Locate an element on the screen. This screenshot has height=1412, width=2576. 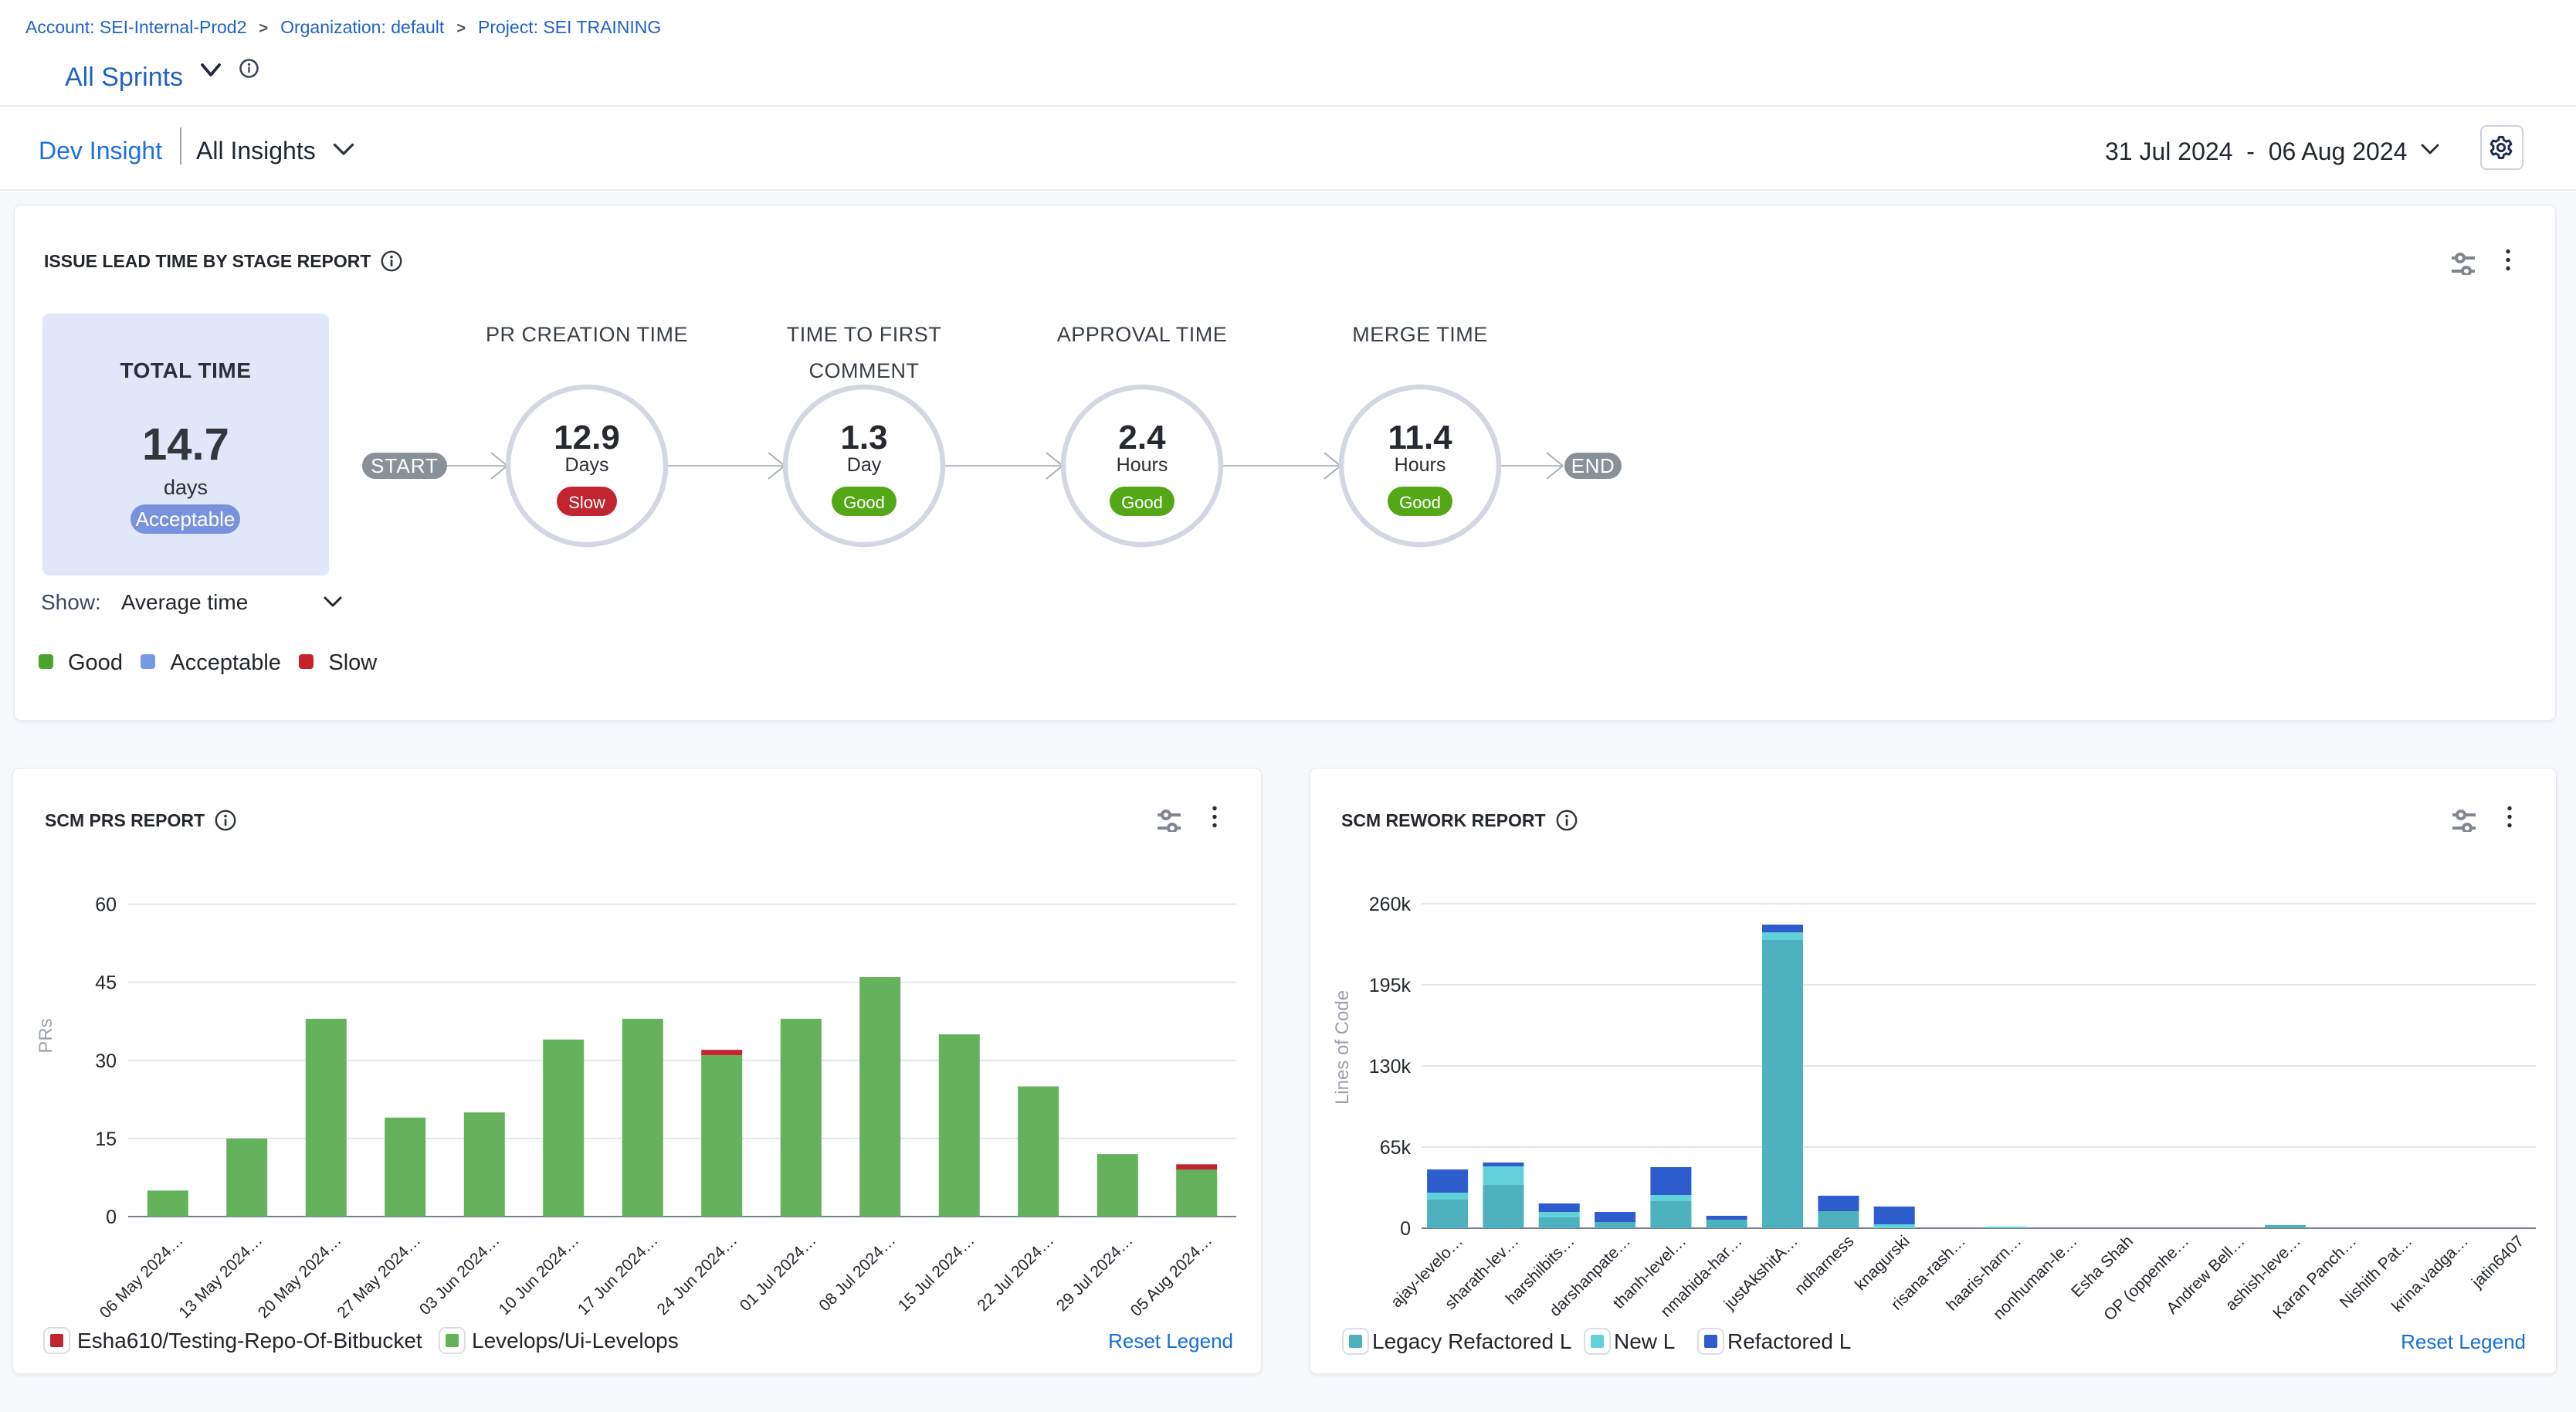
svg-text: 45 is located at coordinates (106, 983).